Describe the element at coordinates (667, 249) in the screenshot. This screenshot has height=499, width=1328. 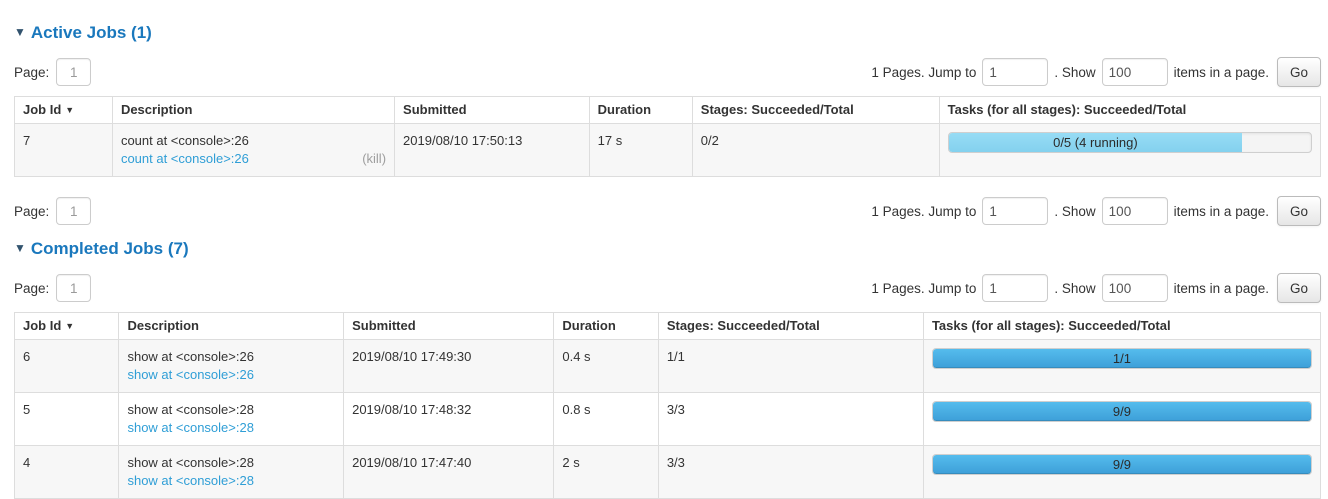
I see `completed-jobs-header: ▼ Completed Jobs (7)` at that location.